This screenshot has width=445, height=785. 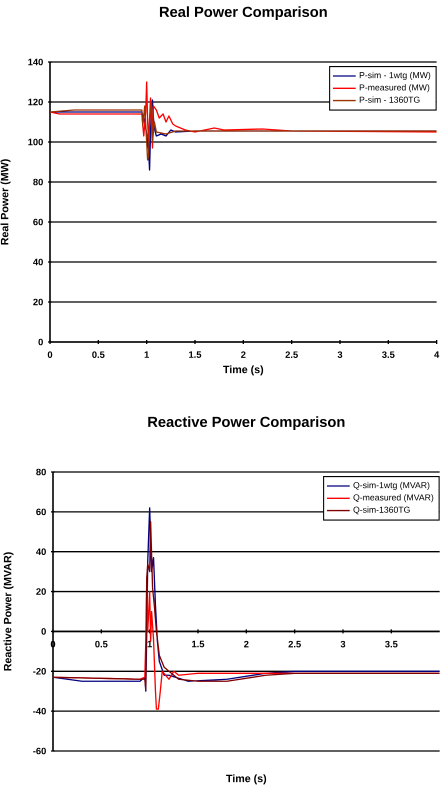 I want to click on y-tick-label: 100, so click(x=35, y=142).